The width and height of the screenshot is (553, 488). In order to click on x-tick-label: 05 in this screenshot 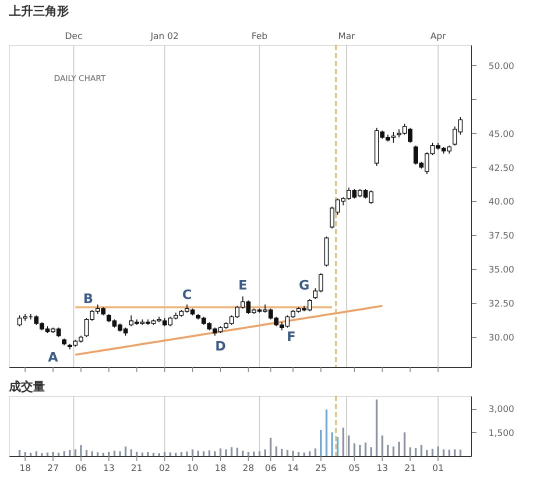, I will do `click(354, 469)`.